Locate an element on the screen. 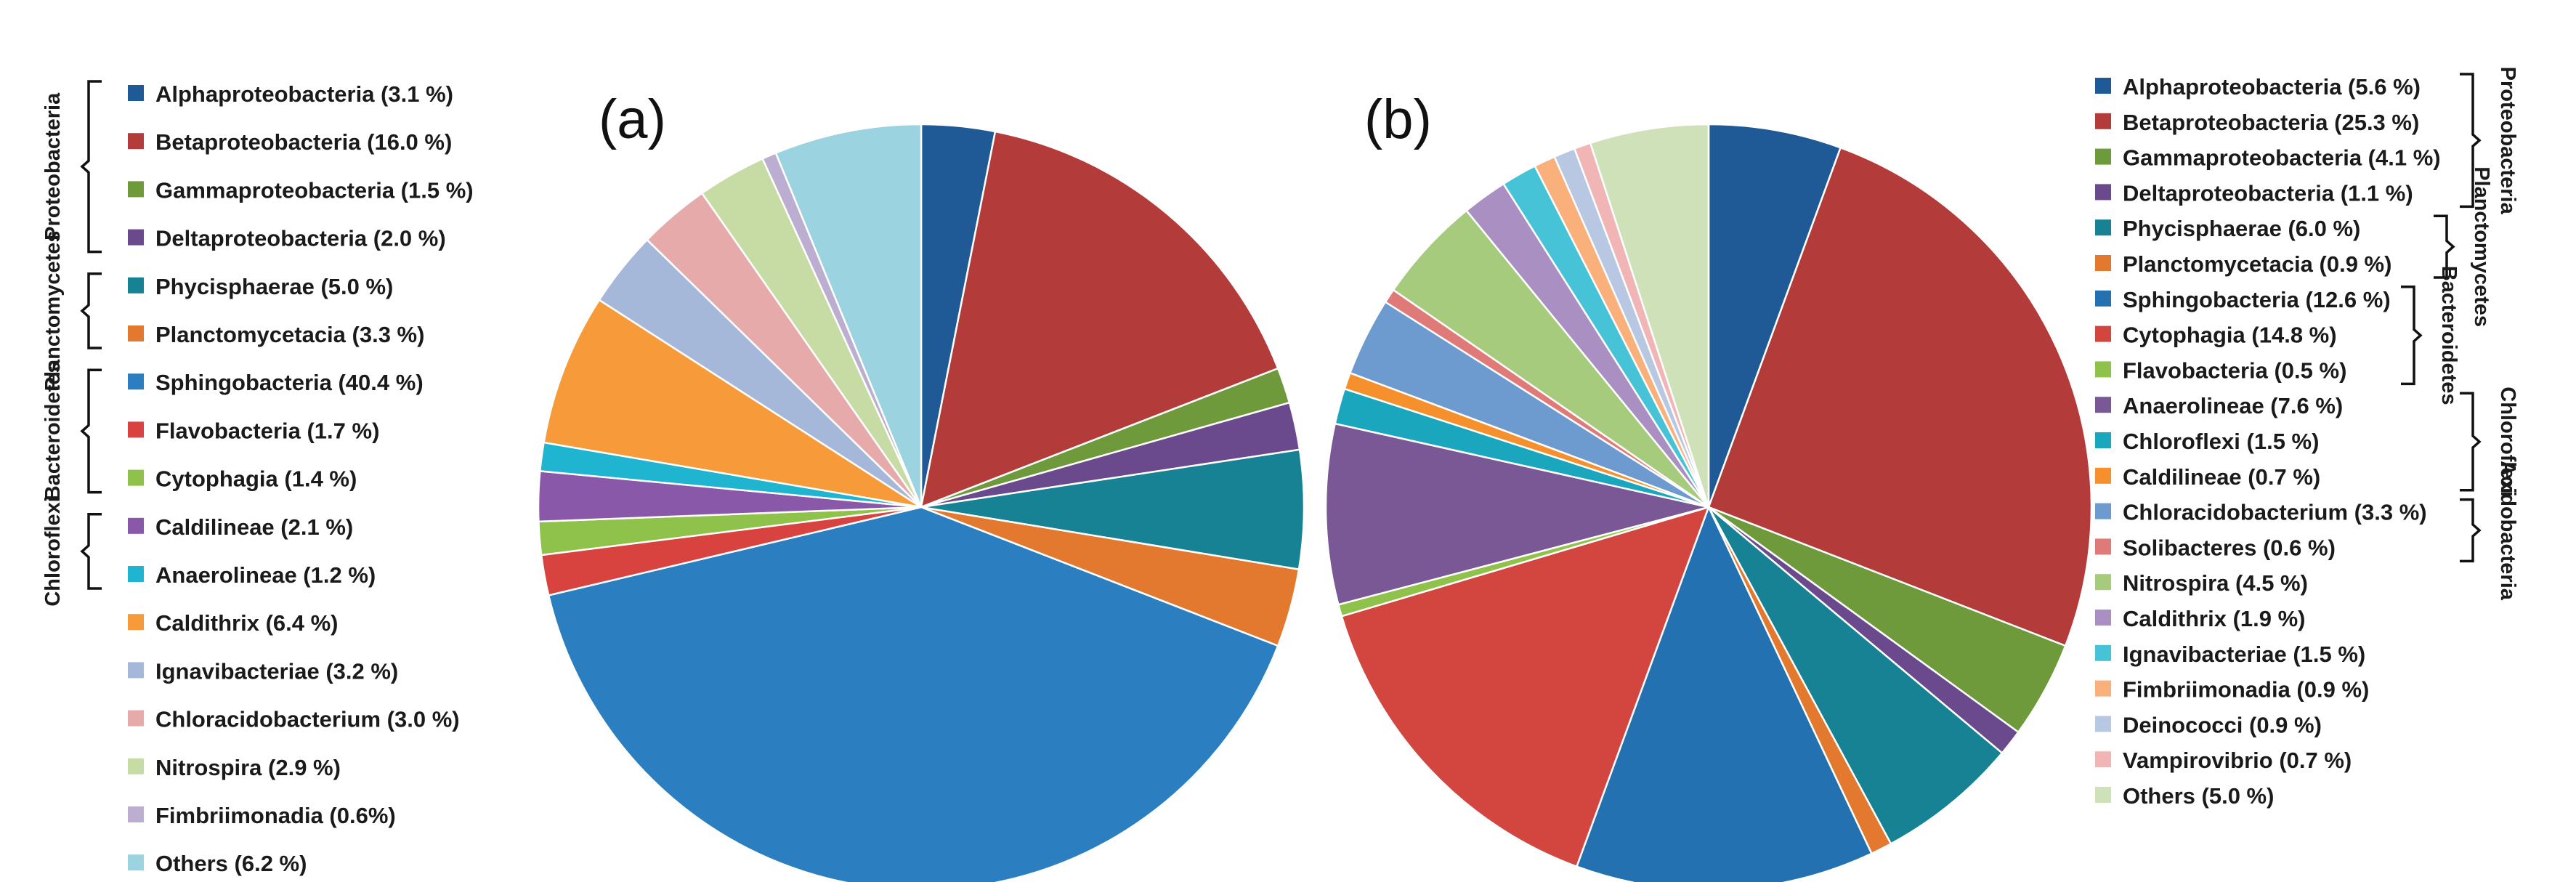  legend-label-others: Others (5.0 %) is located at coordinates (2198, 796).